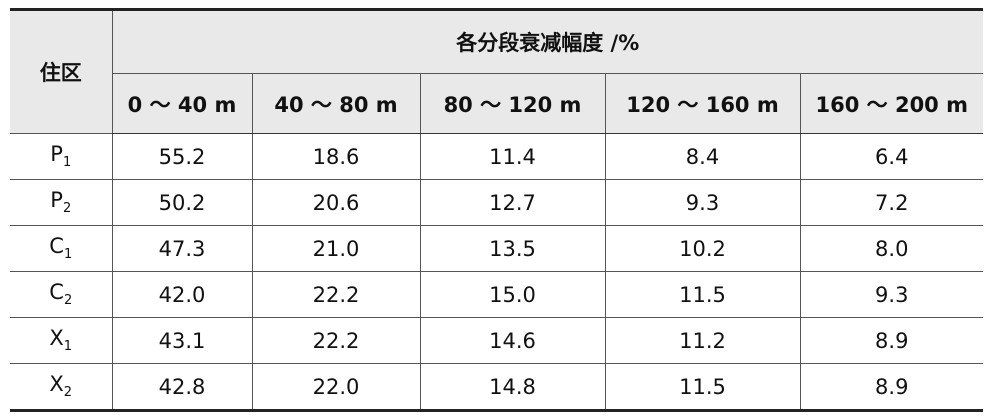  I want to click on table-cell: 20.6, so click(335, 202).